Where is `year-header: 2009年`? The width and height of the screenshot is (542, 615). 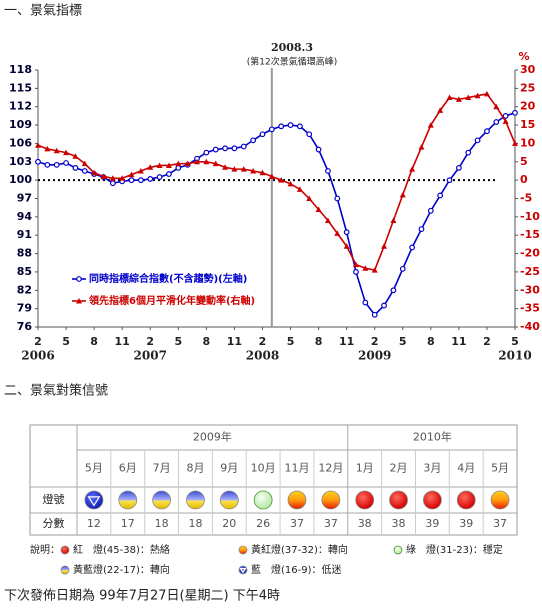
year-header: 2009年 is located at coordinates (212, 437).